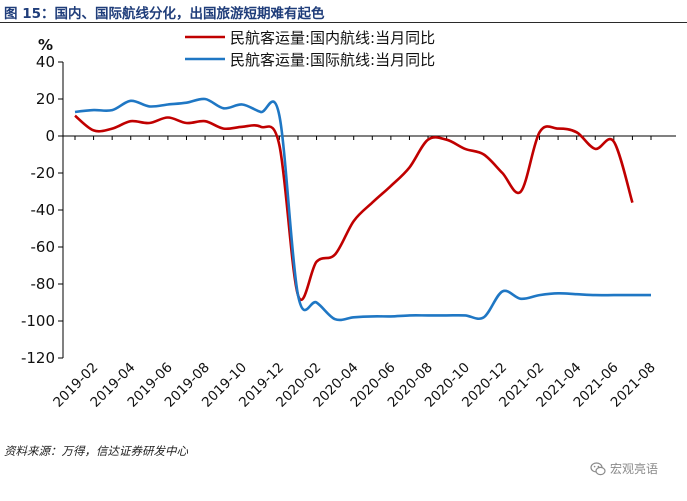  I want to click on y-tick-label: -60, so click(43, 247).